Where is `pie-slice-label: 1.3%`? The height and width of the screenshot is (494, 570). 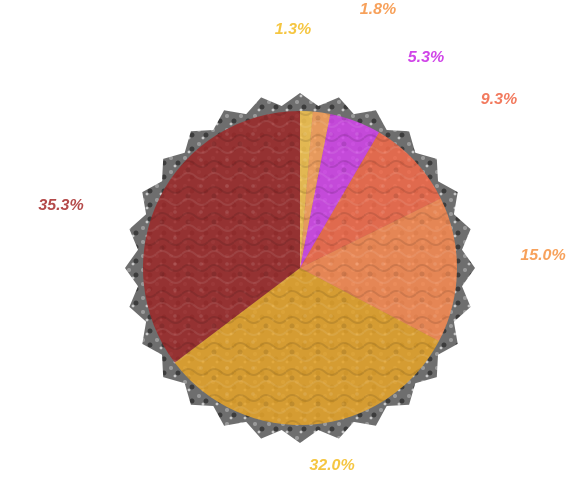
pie-slice-label: 1.3% is located at coordinates (293, 29).